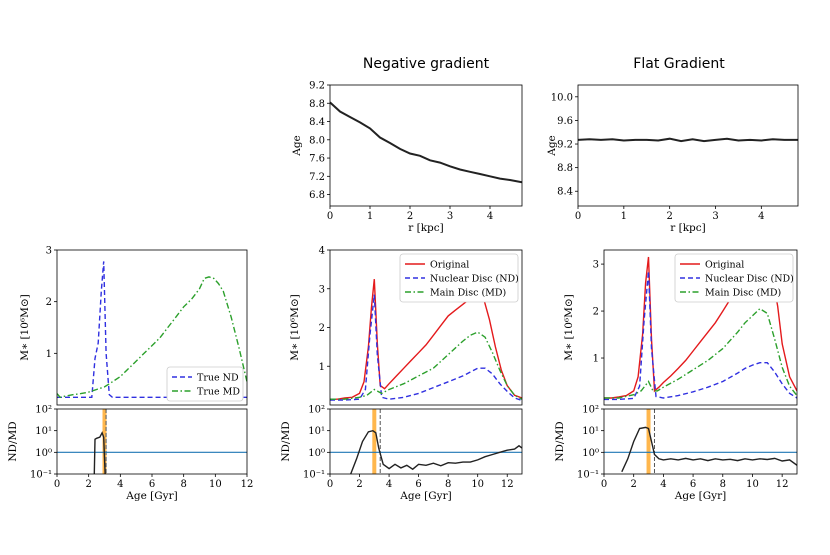  I want to click on x-tick-label: 1, so click(370, 216).